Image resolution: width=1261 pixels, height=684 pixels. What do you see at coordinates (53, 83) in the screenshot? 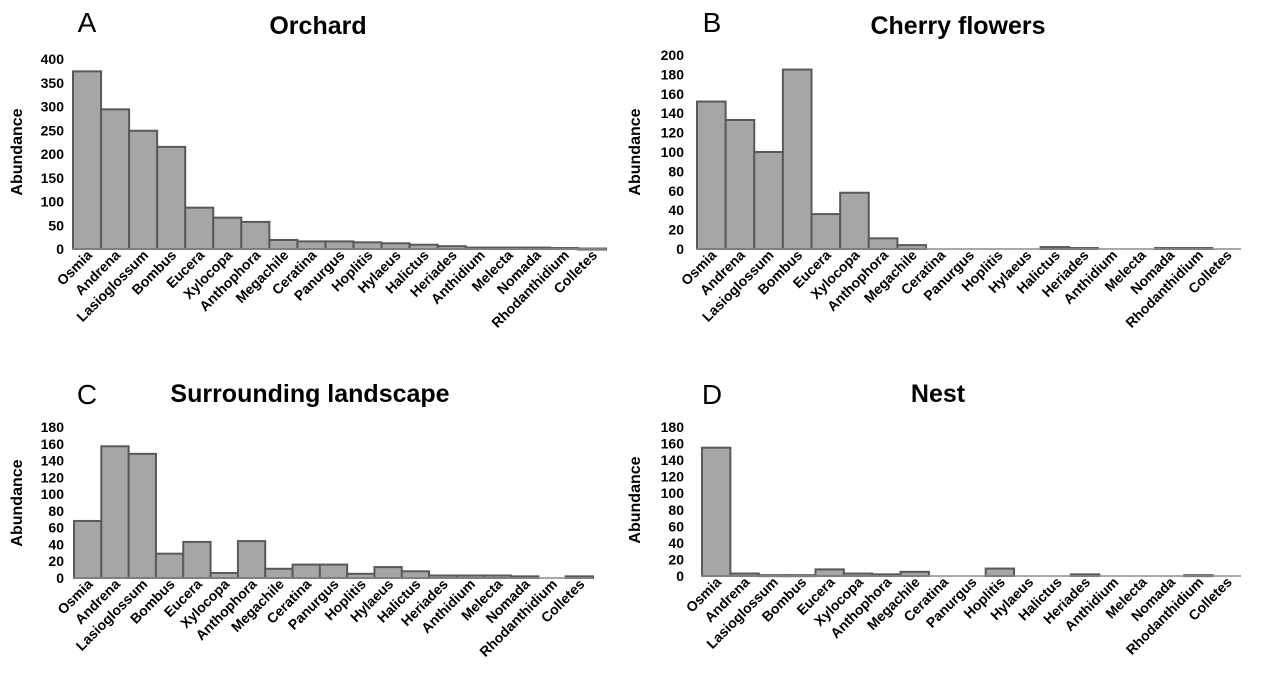
I see `y-tick-label: 350` at bounding box center [53, 83].